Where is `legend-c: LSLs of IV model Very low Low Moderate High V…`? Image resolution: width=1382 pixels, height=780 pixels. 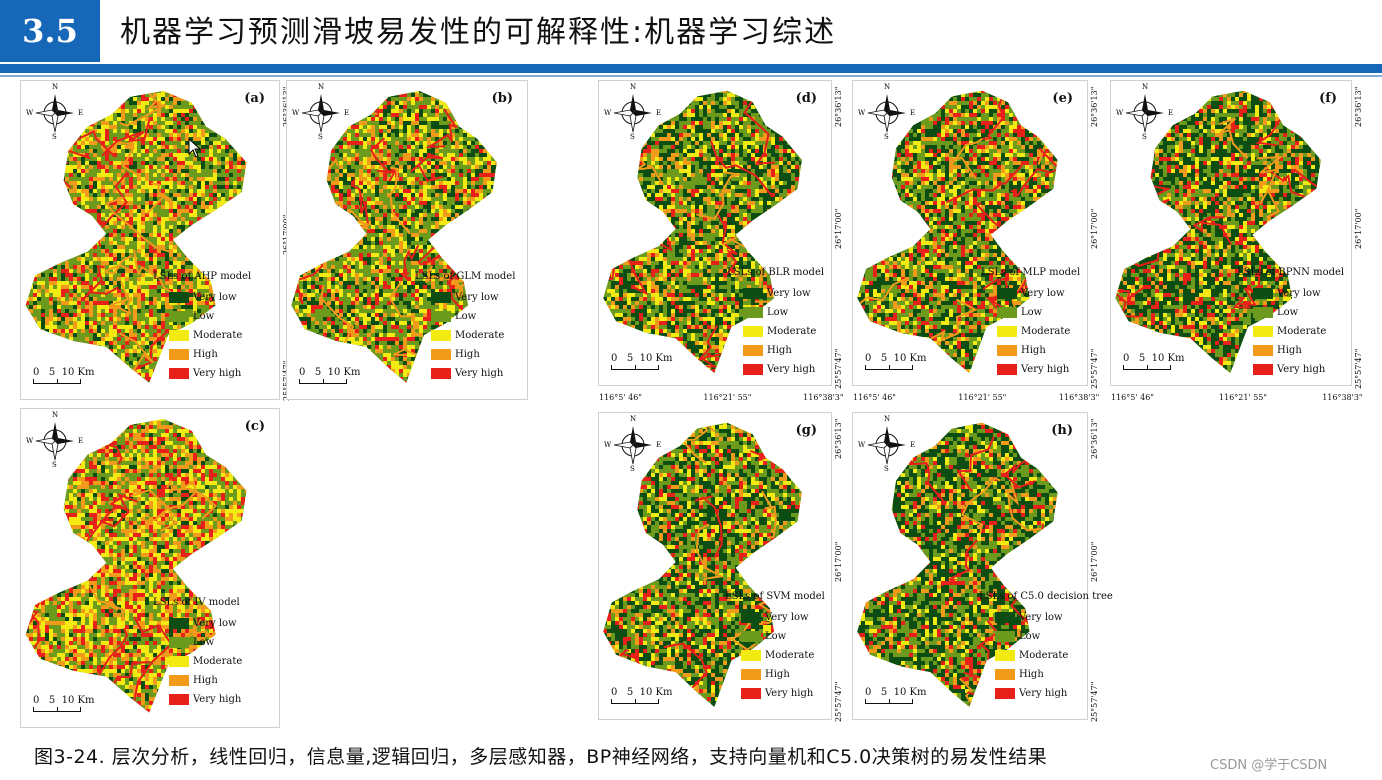
legend-c: LSLs of IV model Very low Low Moderate High V… is located at coordinates (197, 653).